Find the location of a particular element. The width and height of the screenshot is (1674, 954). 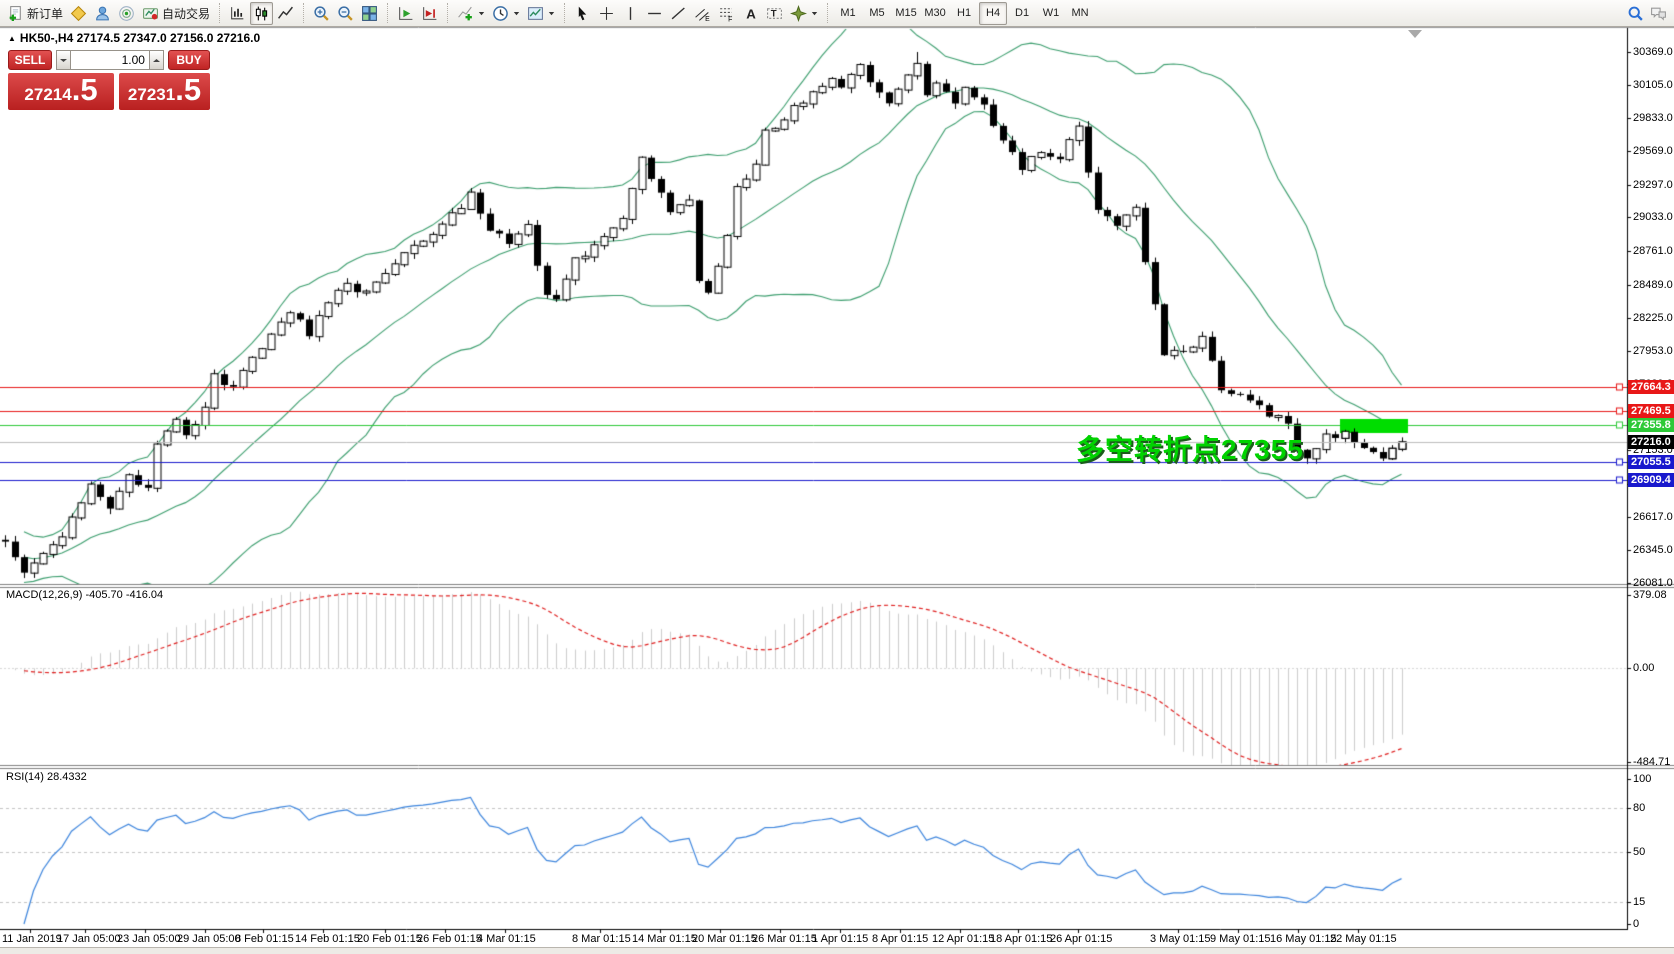

templates-button is located at coordinates (541, 13).